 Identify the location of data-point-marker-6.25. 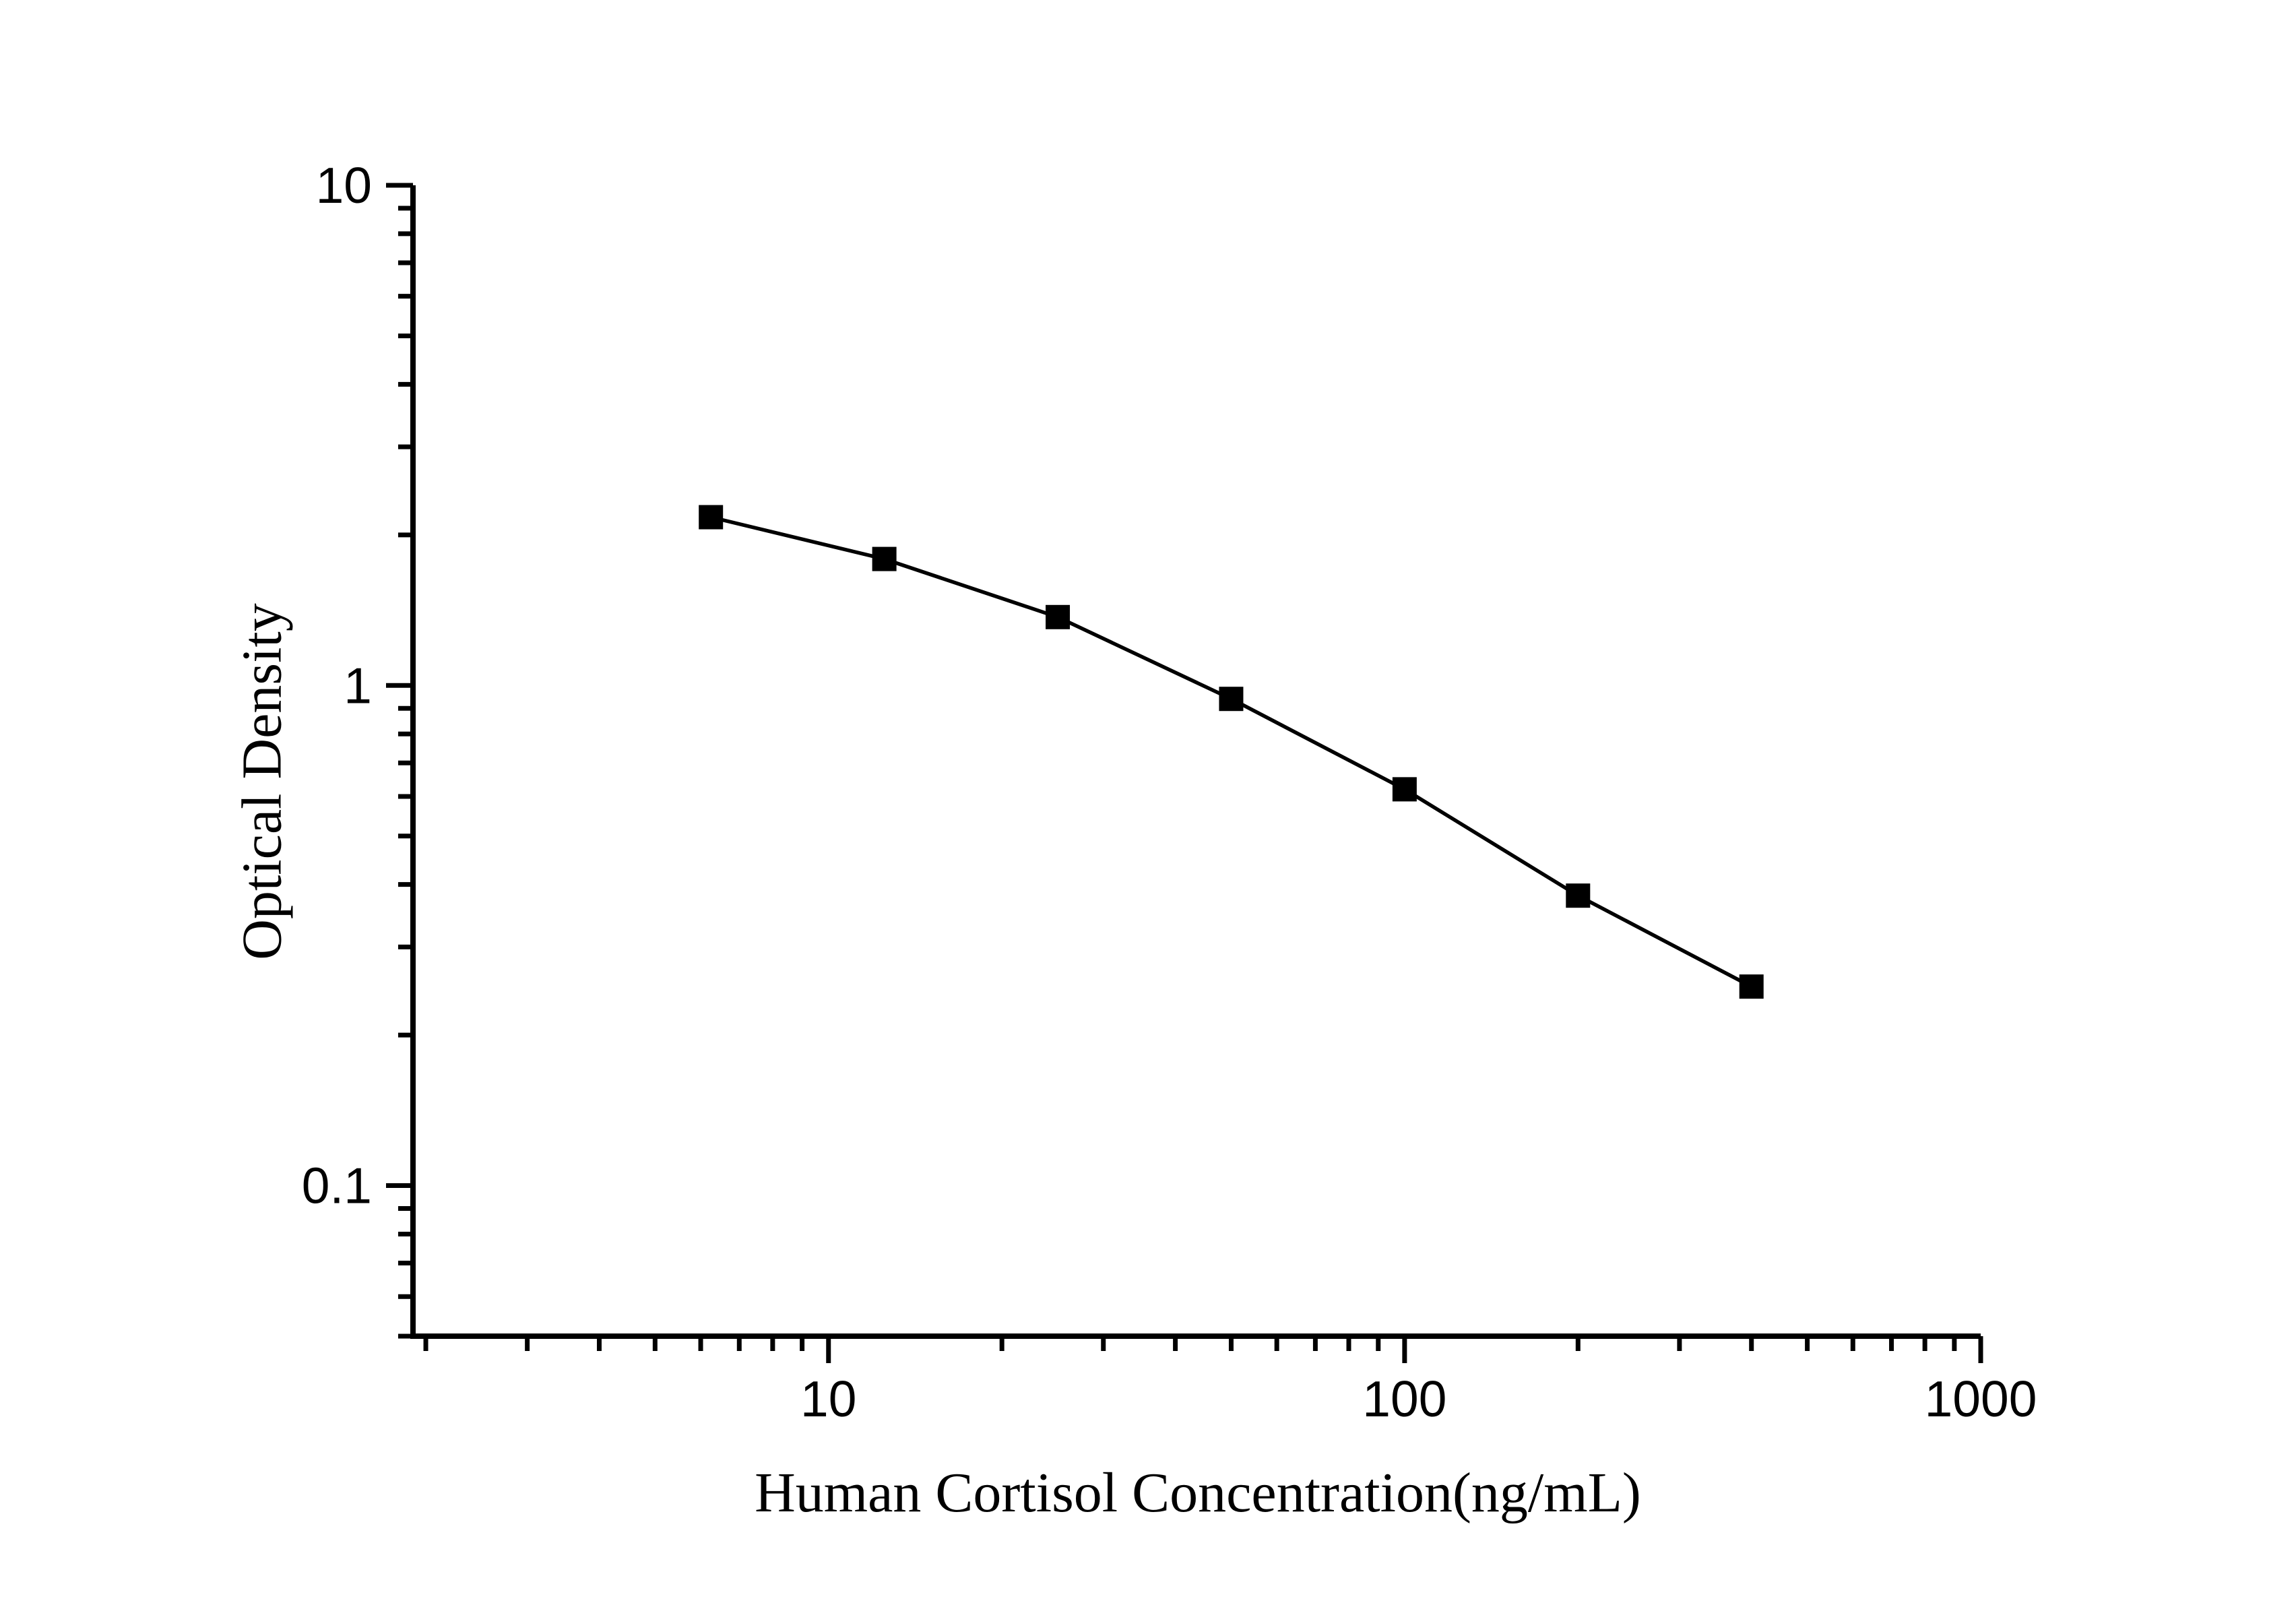
(711, 517).